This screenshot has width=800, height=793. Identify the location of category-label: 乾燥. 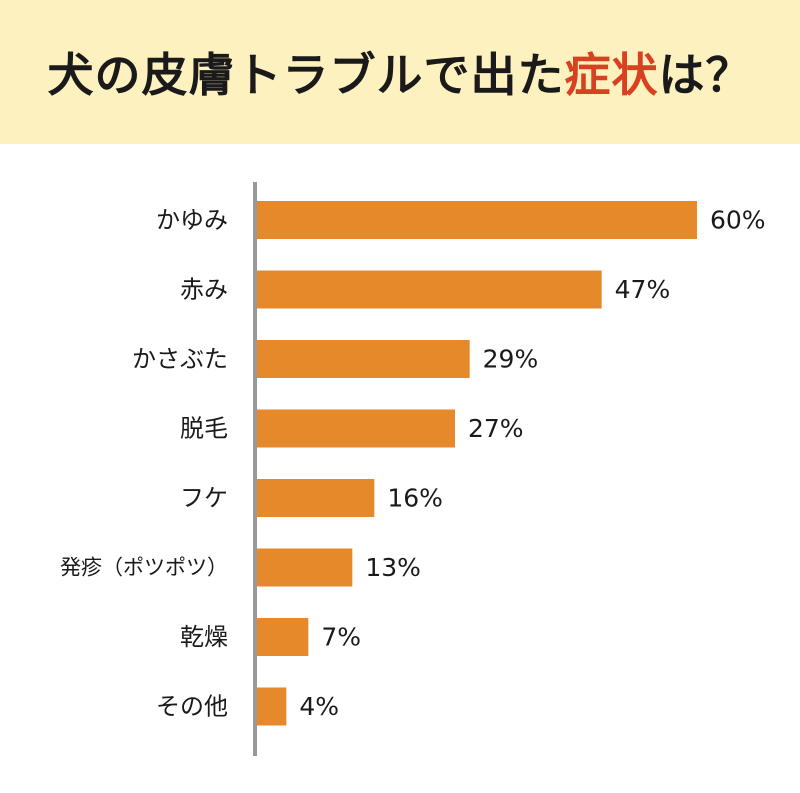
(204, 637).